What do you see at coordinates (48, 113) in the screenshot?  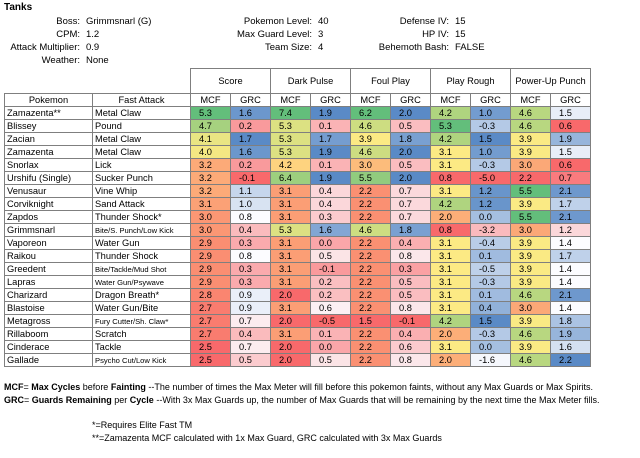 I see `pokemon-name-cell: Zamazenta**` at bounding box center [48, 113].